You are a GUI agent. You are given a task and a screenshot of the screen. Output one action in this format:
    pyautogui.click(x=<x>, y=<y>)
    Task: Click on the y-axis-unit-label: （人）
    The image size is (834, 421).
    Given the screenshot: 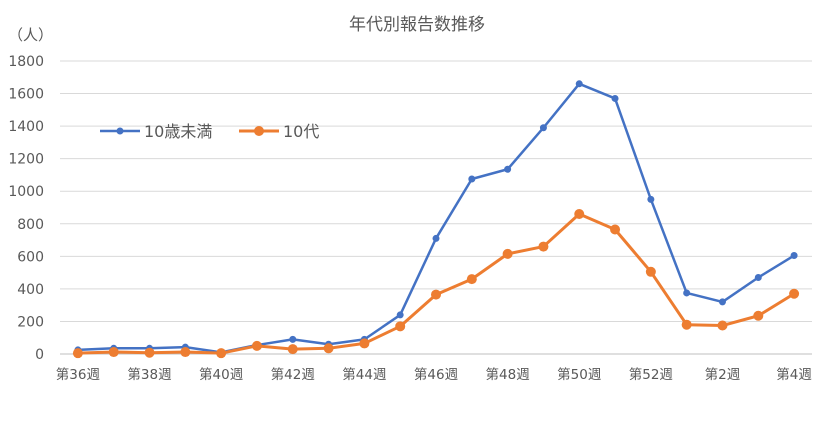 What is the action you would take?
    pyautogui.click(x=30, y=35)
    